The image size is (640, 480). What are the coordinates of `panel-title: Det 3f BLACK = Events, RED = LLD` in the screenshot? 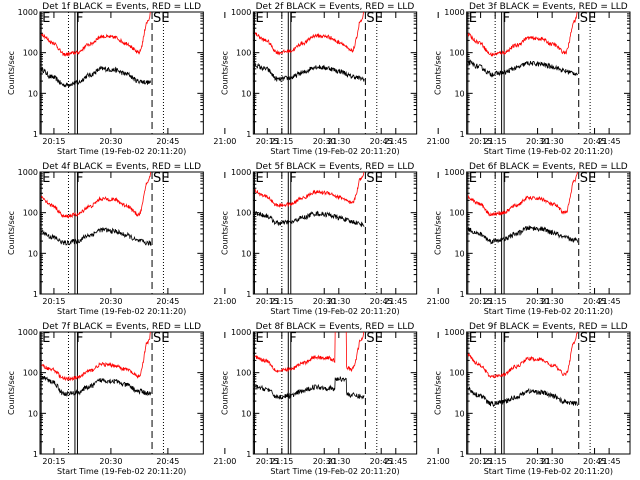 It's located at (548, 7).